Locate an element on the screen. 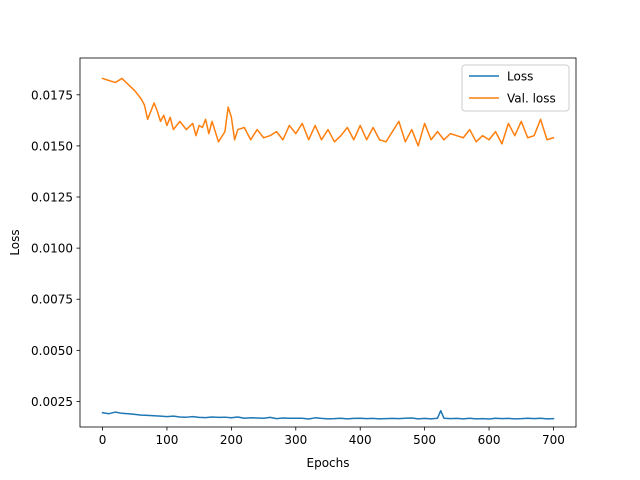  y-axis-label: Loss is located at coordinates (15, 242).